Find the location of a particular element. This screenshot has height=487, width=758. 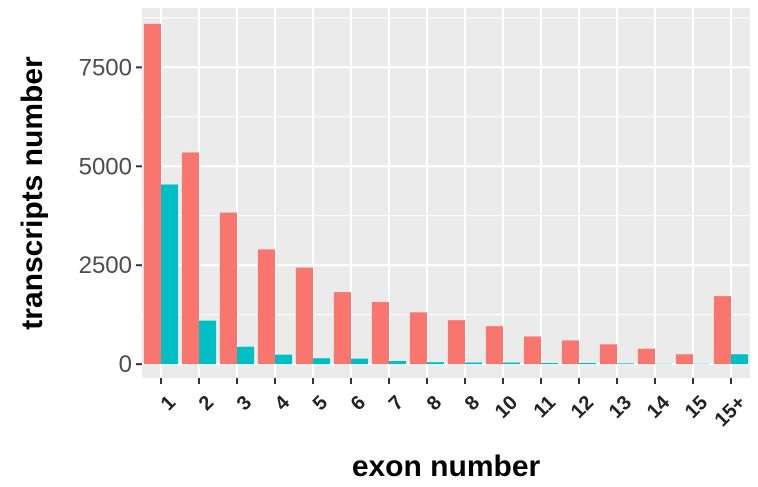

x-tick-label: 7 is located at coordinates (396, 403).